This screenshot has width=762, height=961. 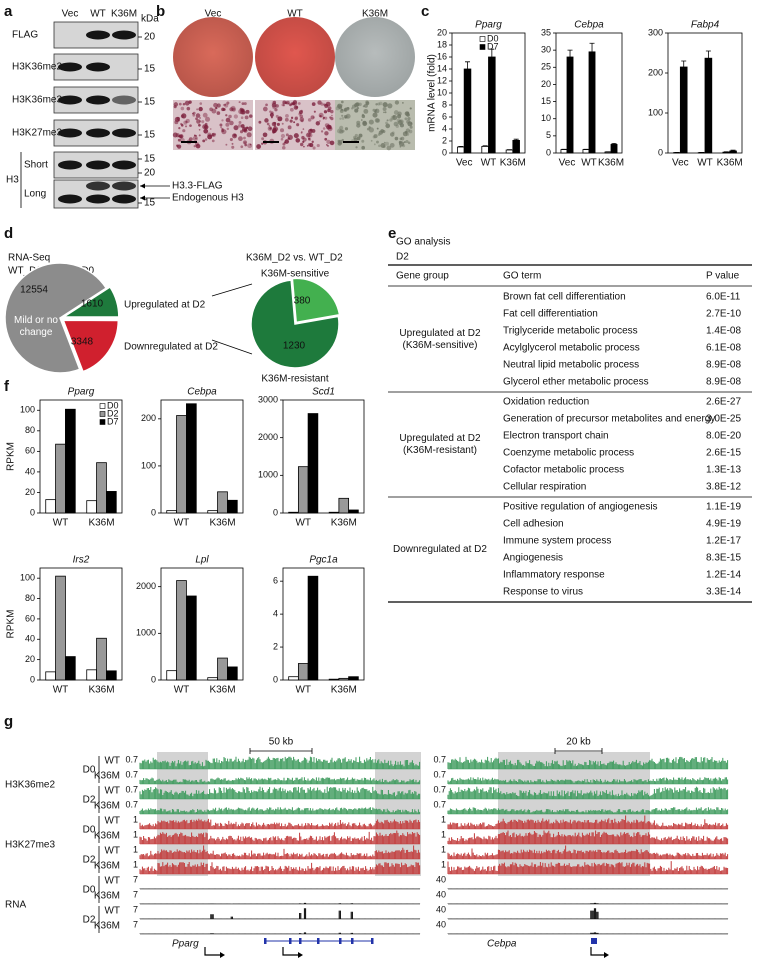 I want to click on chart-title: Cebpa, so click(x=202, y=392).